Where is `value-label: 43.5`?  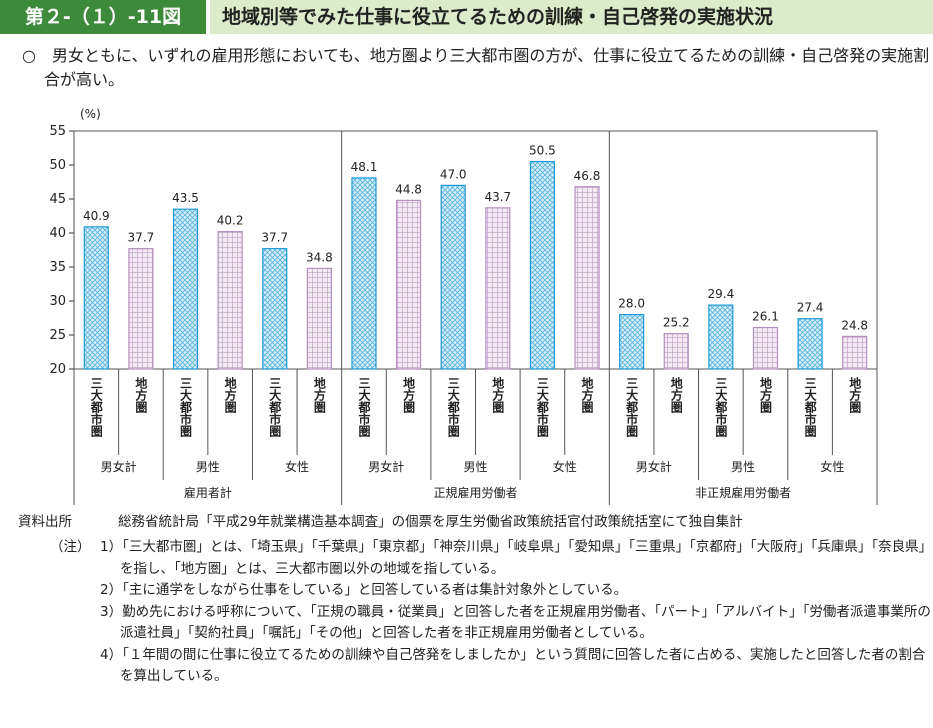
value-label: 43.5 is located at coordinates (185, 198).